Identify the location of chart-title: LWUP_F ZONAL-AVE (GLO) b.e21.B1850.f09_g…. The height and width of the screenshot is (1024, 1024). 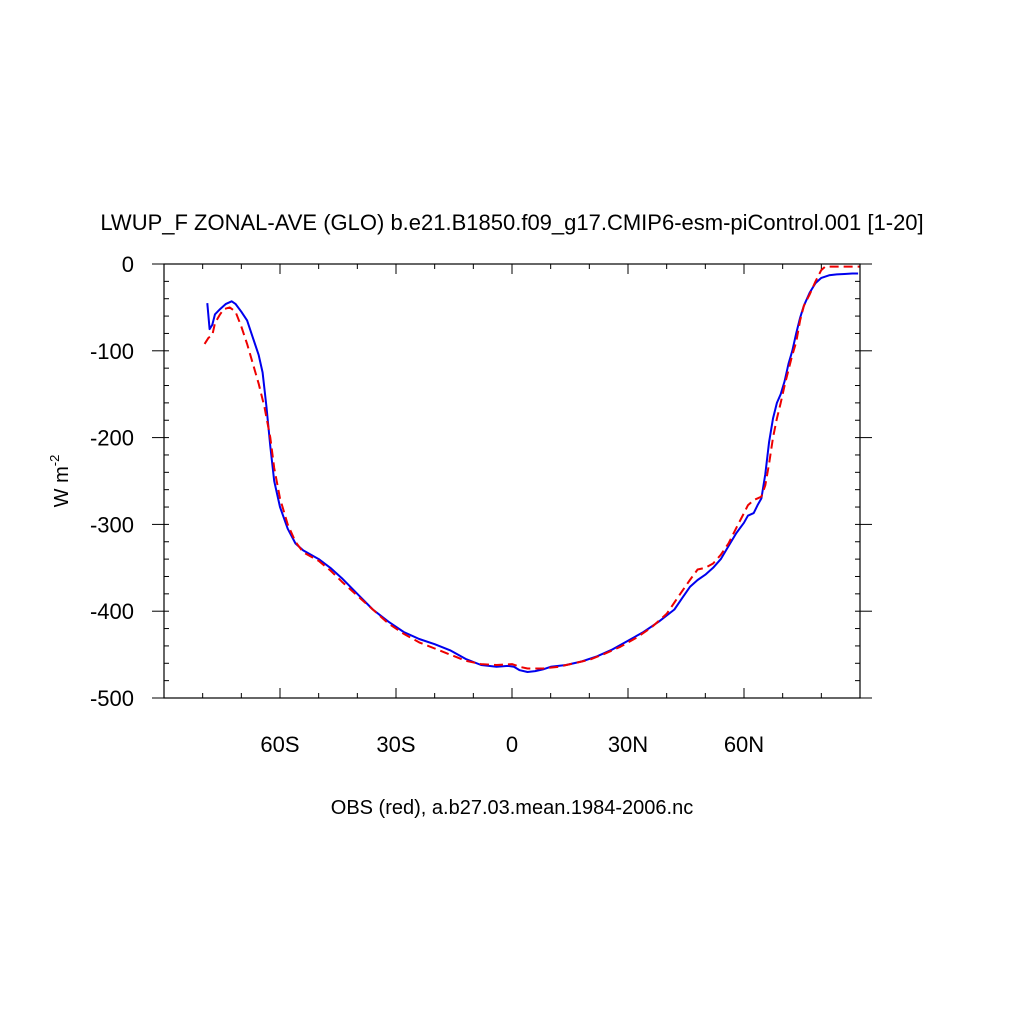
(511, 222).